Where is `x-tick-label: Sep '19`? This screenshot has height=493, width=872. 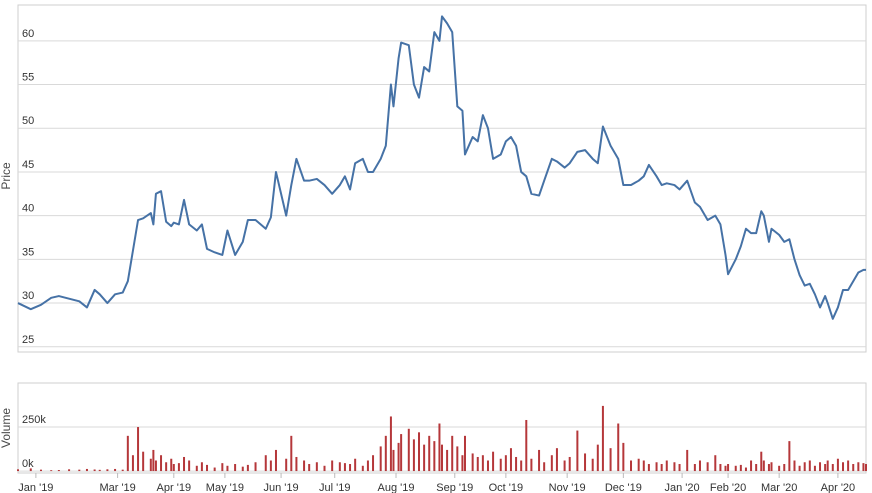 x-tick-label: Sep '19 is located at coordinates (454, 487).